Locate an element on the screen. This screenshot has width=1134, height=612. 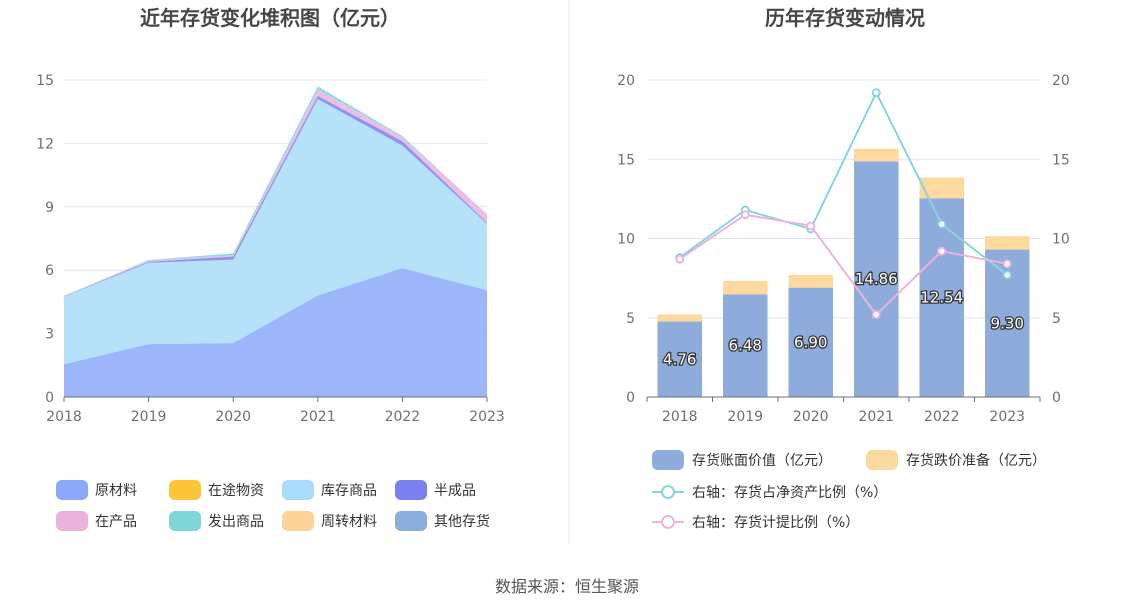
left-y-tick-label: 9 is located at coordinates (49, 208).